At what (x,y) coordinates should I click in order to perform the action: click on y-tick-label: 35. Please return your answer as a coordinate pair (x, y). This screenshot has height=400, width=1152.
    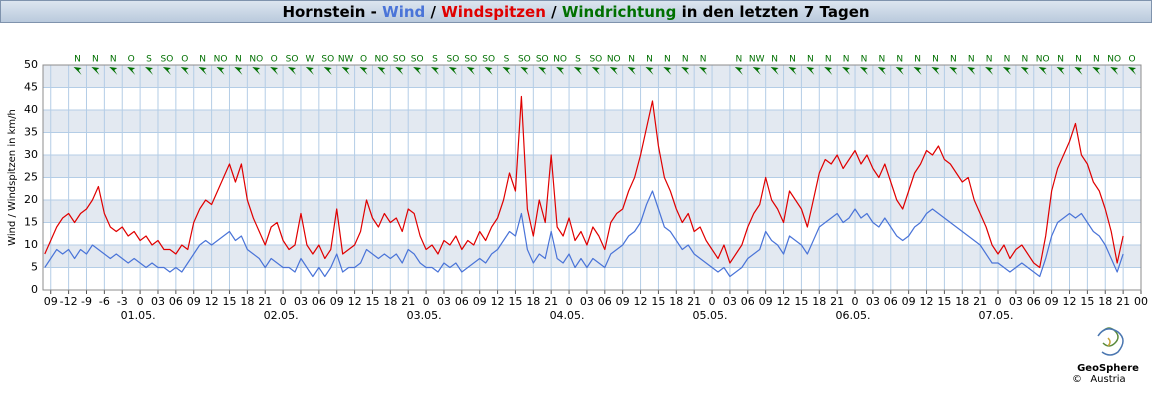
    Looking at the image, I should click on (31, 132).